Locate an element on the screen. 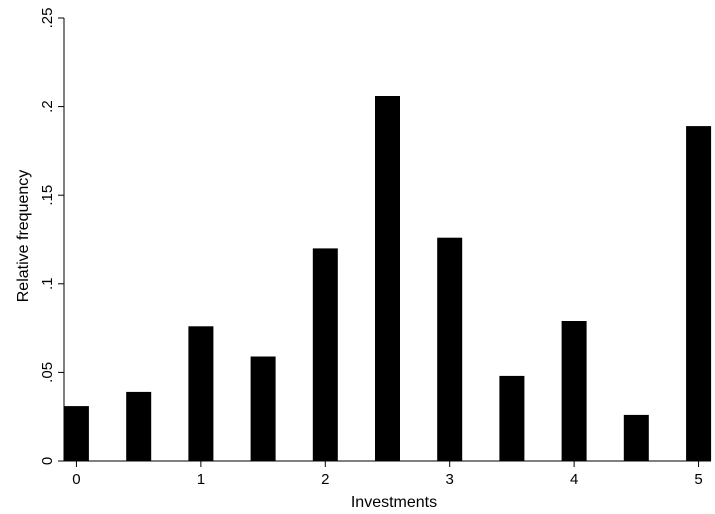 The height and width of the screenshot is (514, 715). x-tick-label: 1 is located at coordinates (201, 479).